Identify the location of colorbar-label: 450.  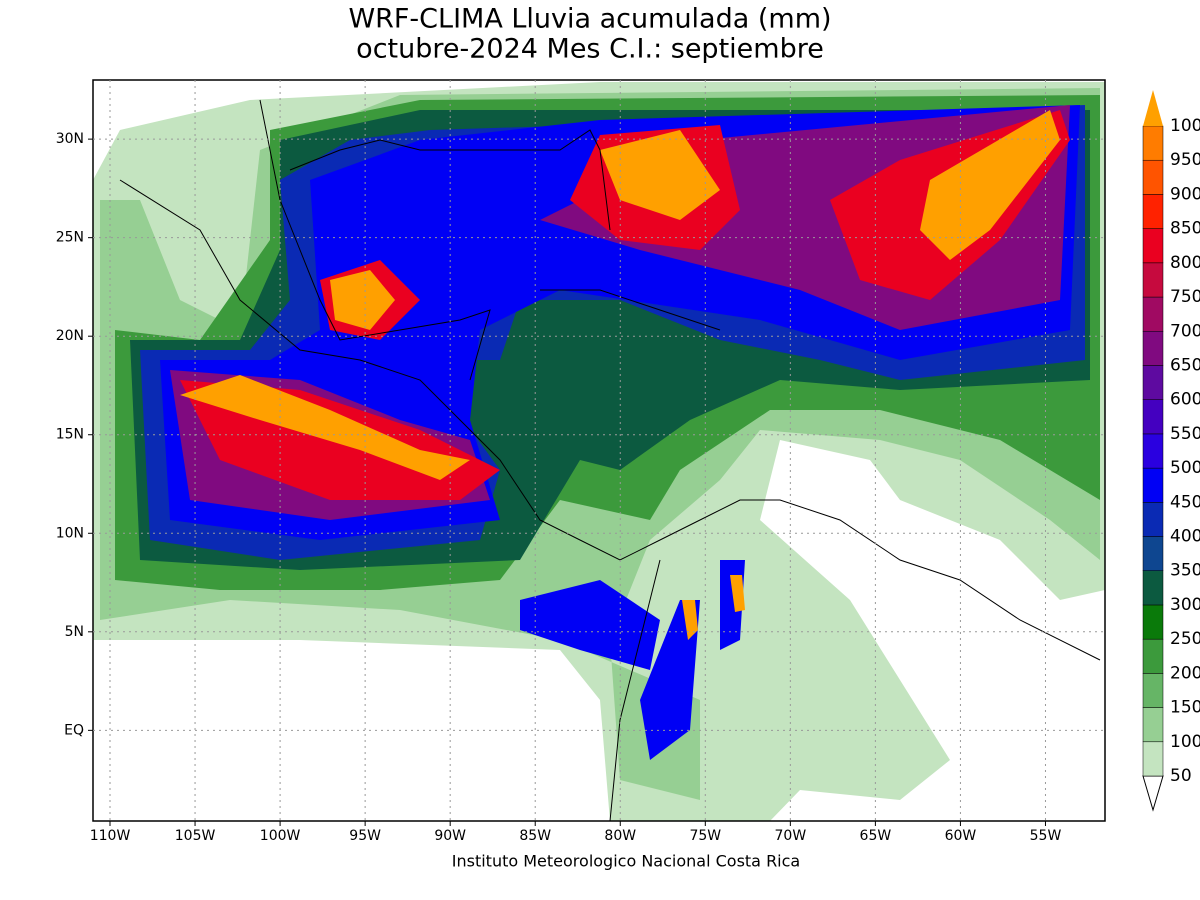
(1185, 502).